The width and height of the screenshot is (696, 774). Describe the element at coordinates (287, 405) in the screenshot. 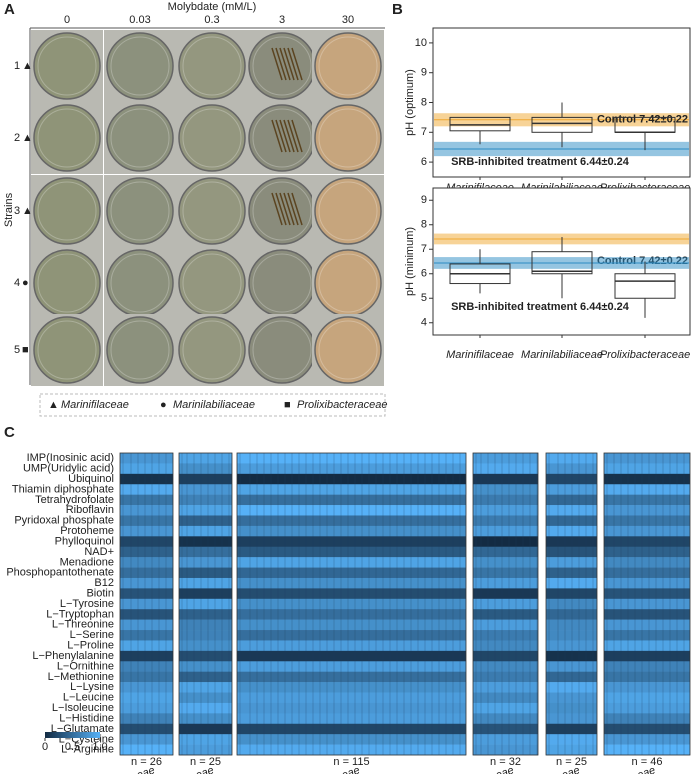

I see `legend-symbol: ■` at that location.